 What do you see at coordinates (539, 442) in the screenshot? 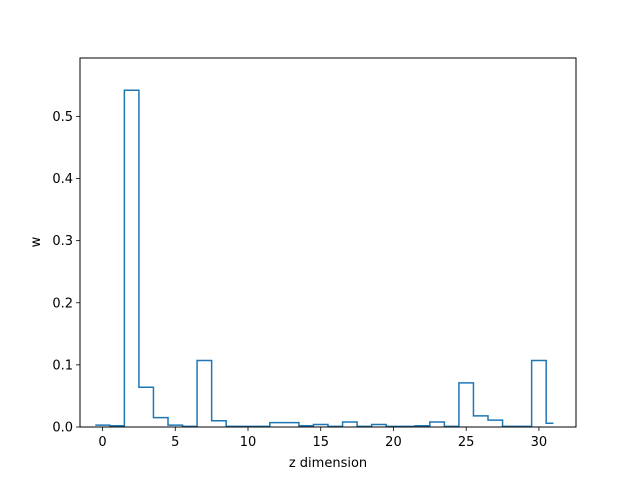
I see `x-tick-label: 30` at bounding box center [539, 442].